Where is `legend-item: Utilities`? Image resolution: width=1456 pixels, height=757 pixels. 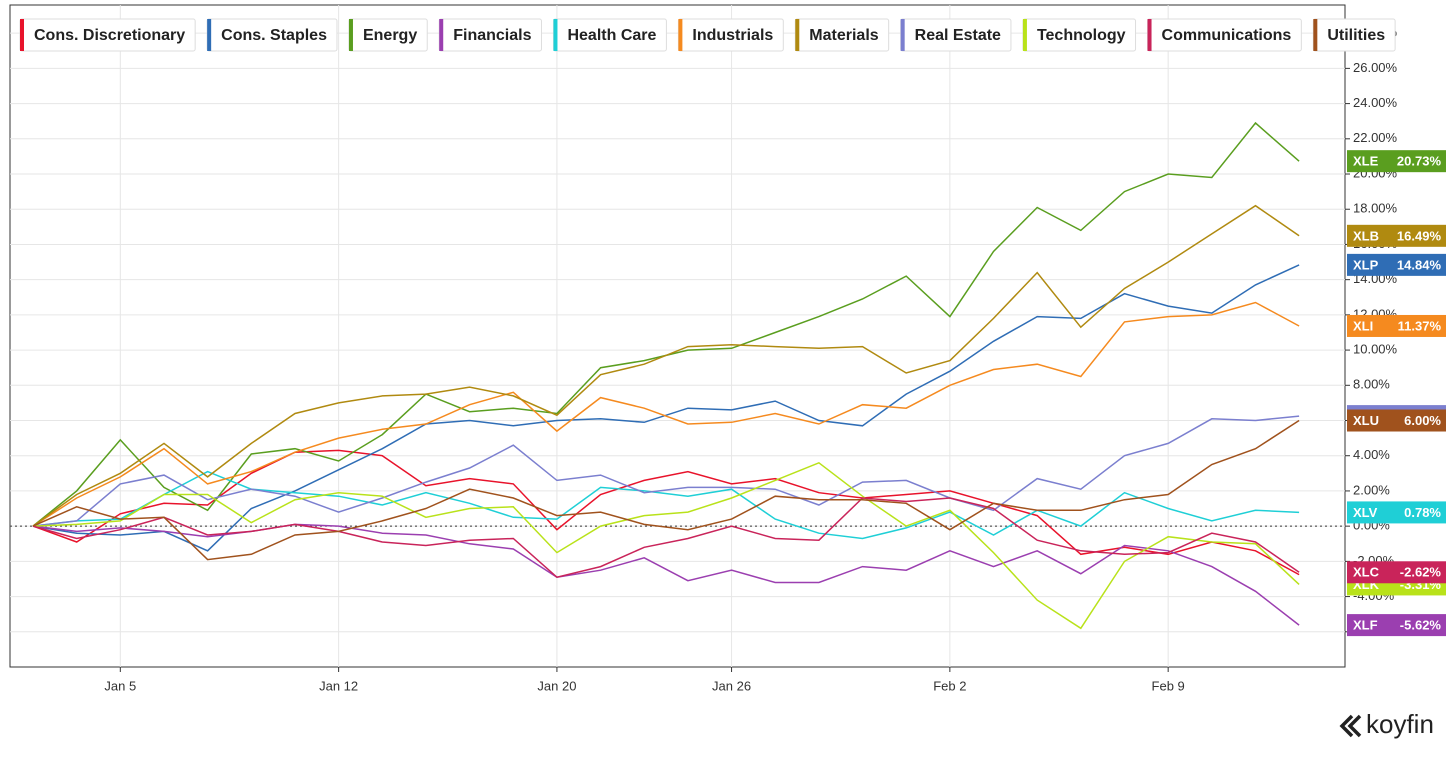
legend-item: Utilities is located at coordinates (1354, 35).